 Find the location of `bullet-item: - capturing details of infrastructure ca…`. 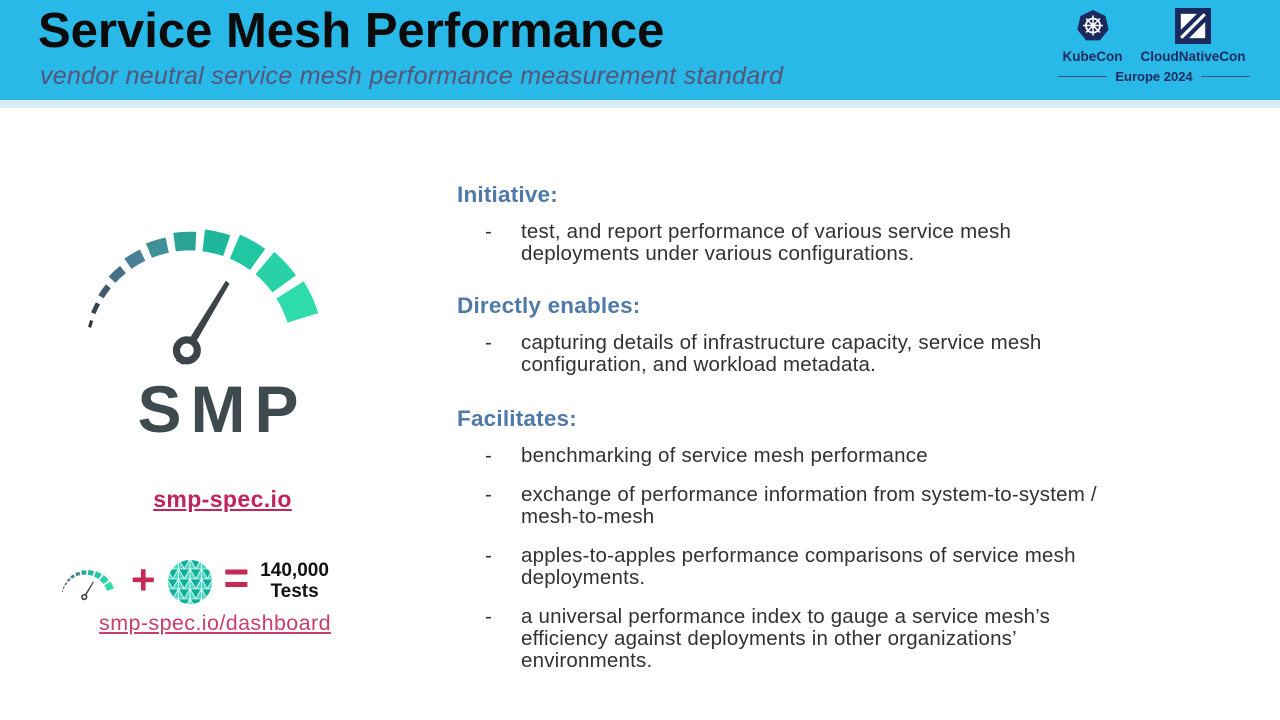

bullet-item: - capturing details of infrastructure ca… is located at coordinates (815, 354).